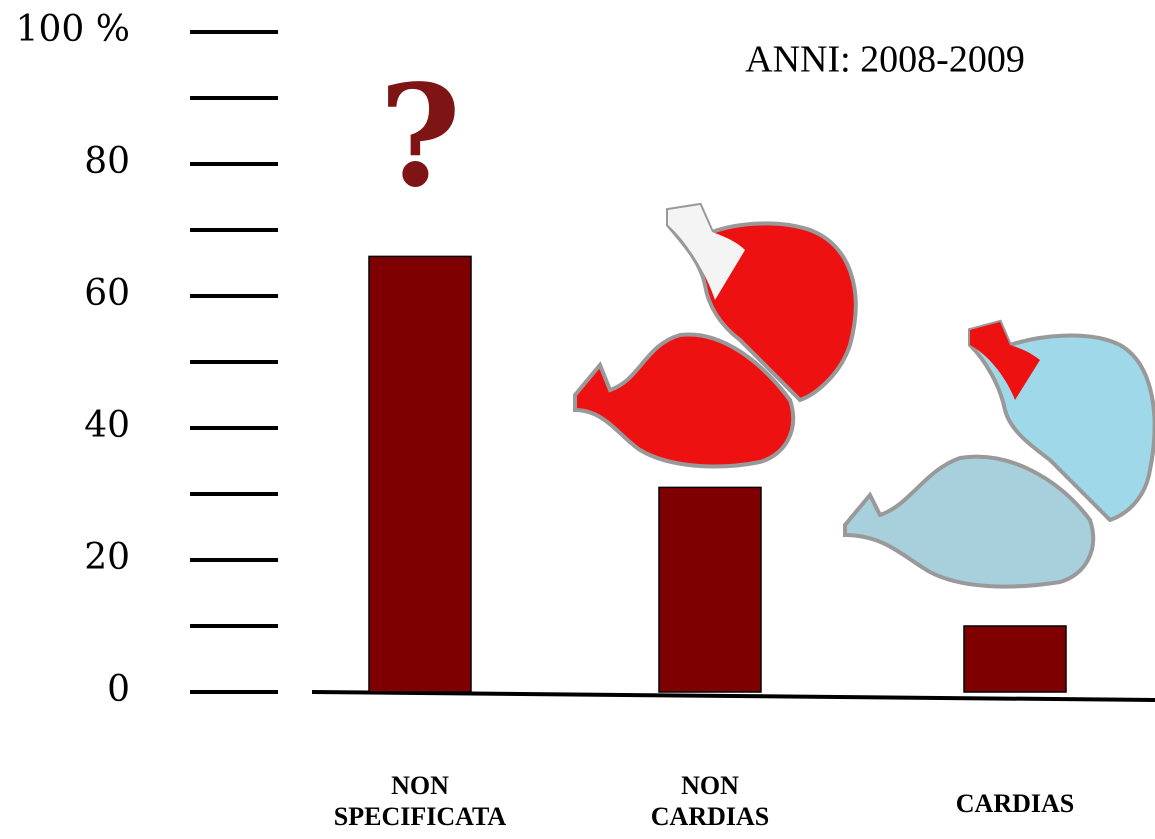  Describe the element at coordinates (999, 454) in the screenshot. I see `stomach-illustration-blue` at that location.